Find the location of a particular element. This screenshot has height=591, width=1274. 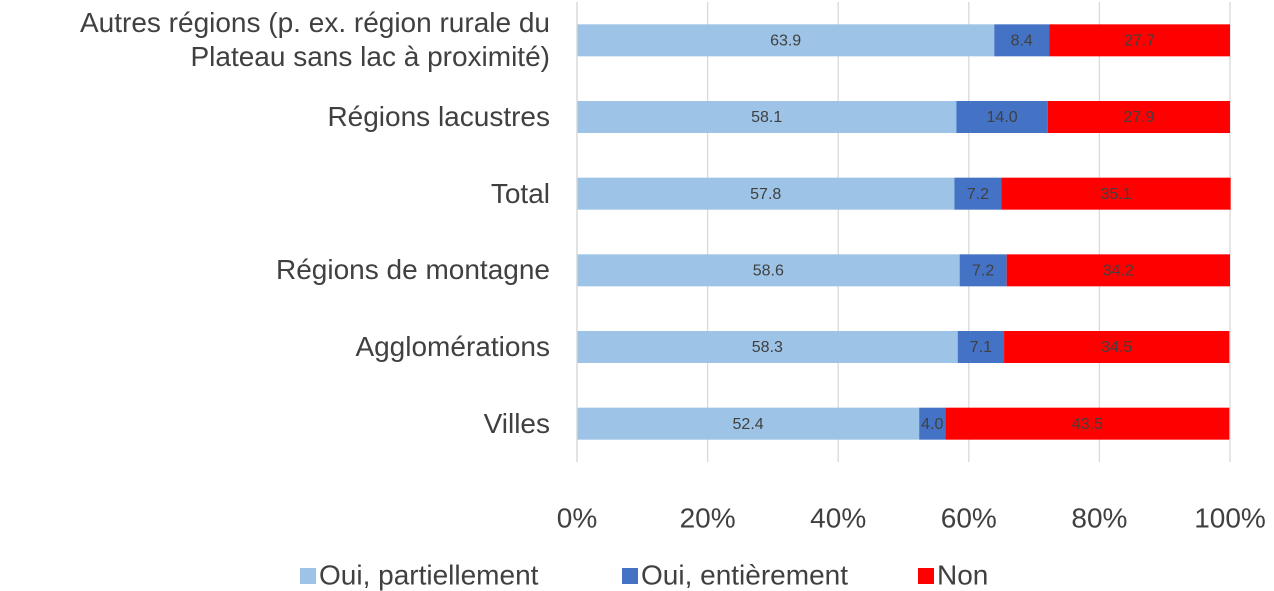

legend-label: Non is located at coordinates (962, 574).